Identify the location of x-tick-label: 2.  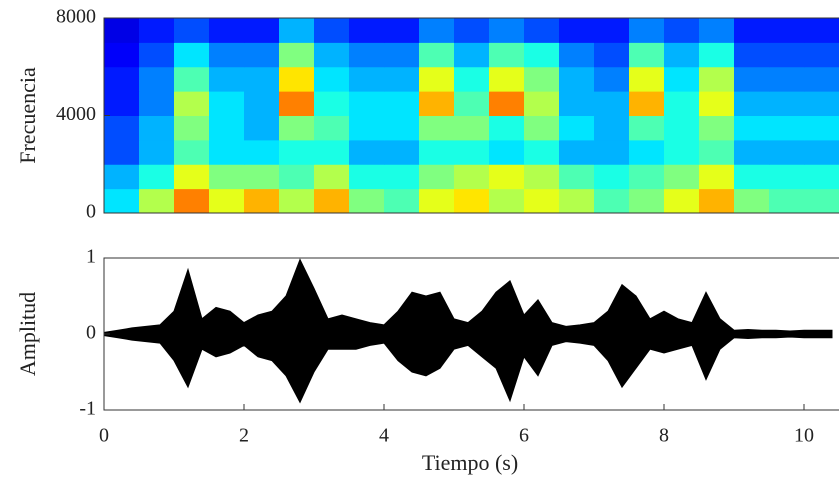
(244, 436).